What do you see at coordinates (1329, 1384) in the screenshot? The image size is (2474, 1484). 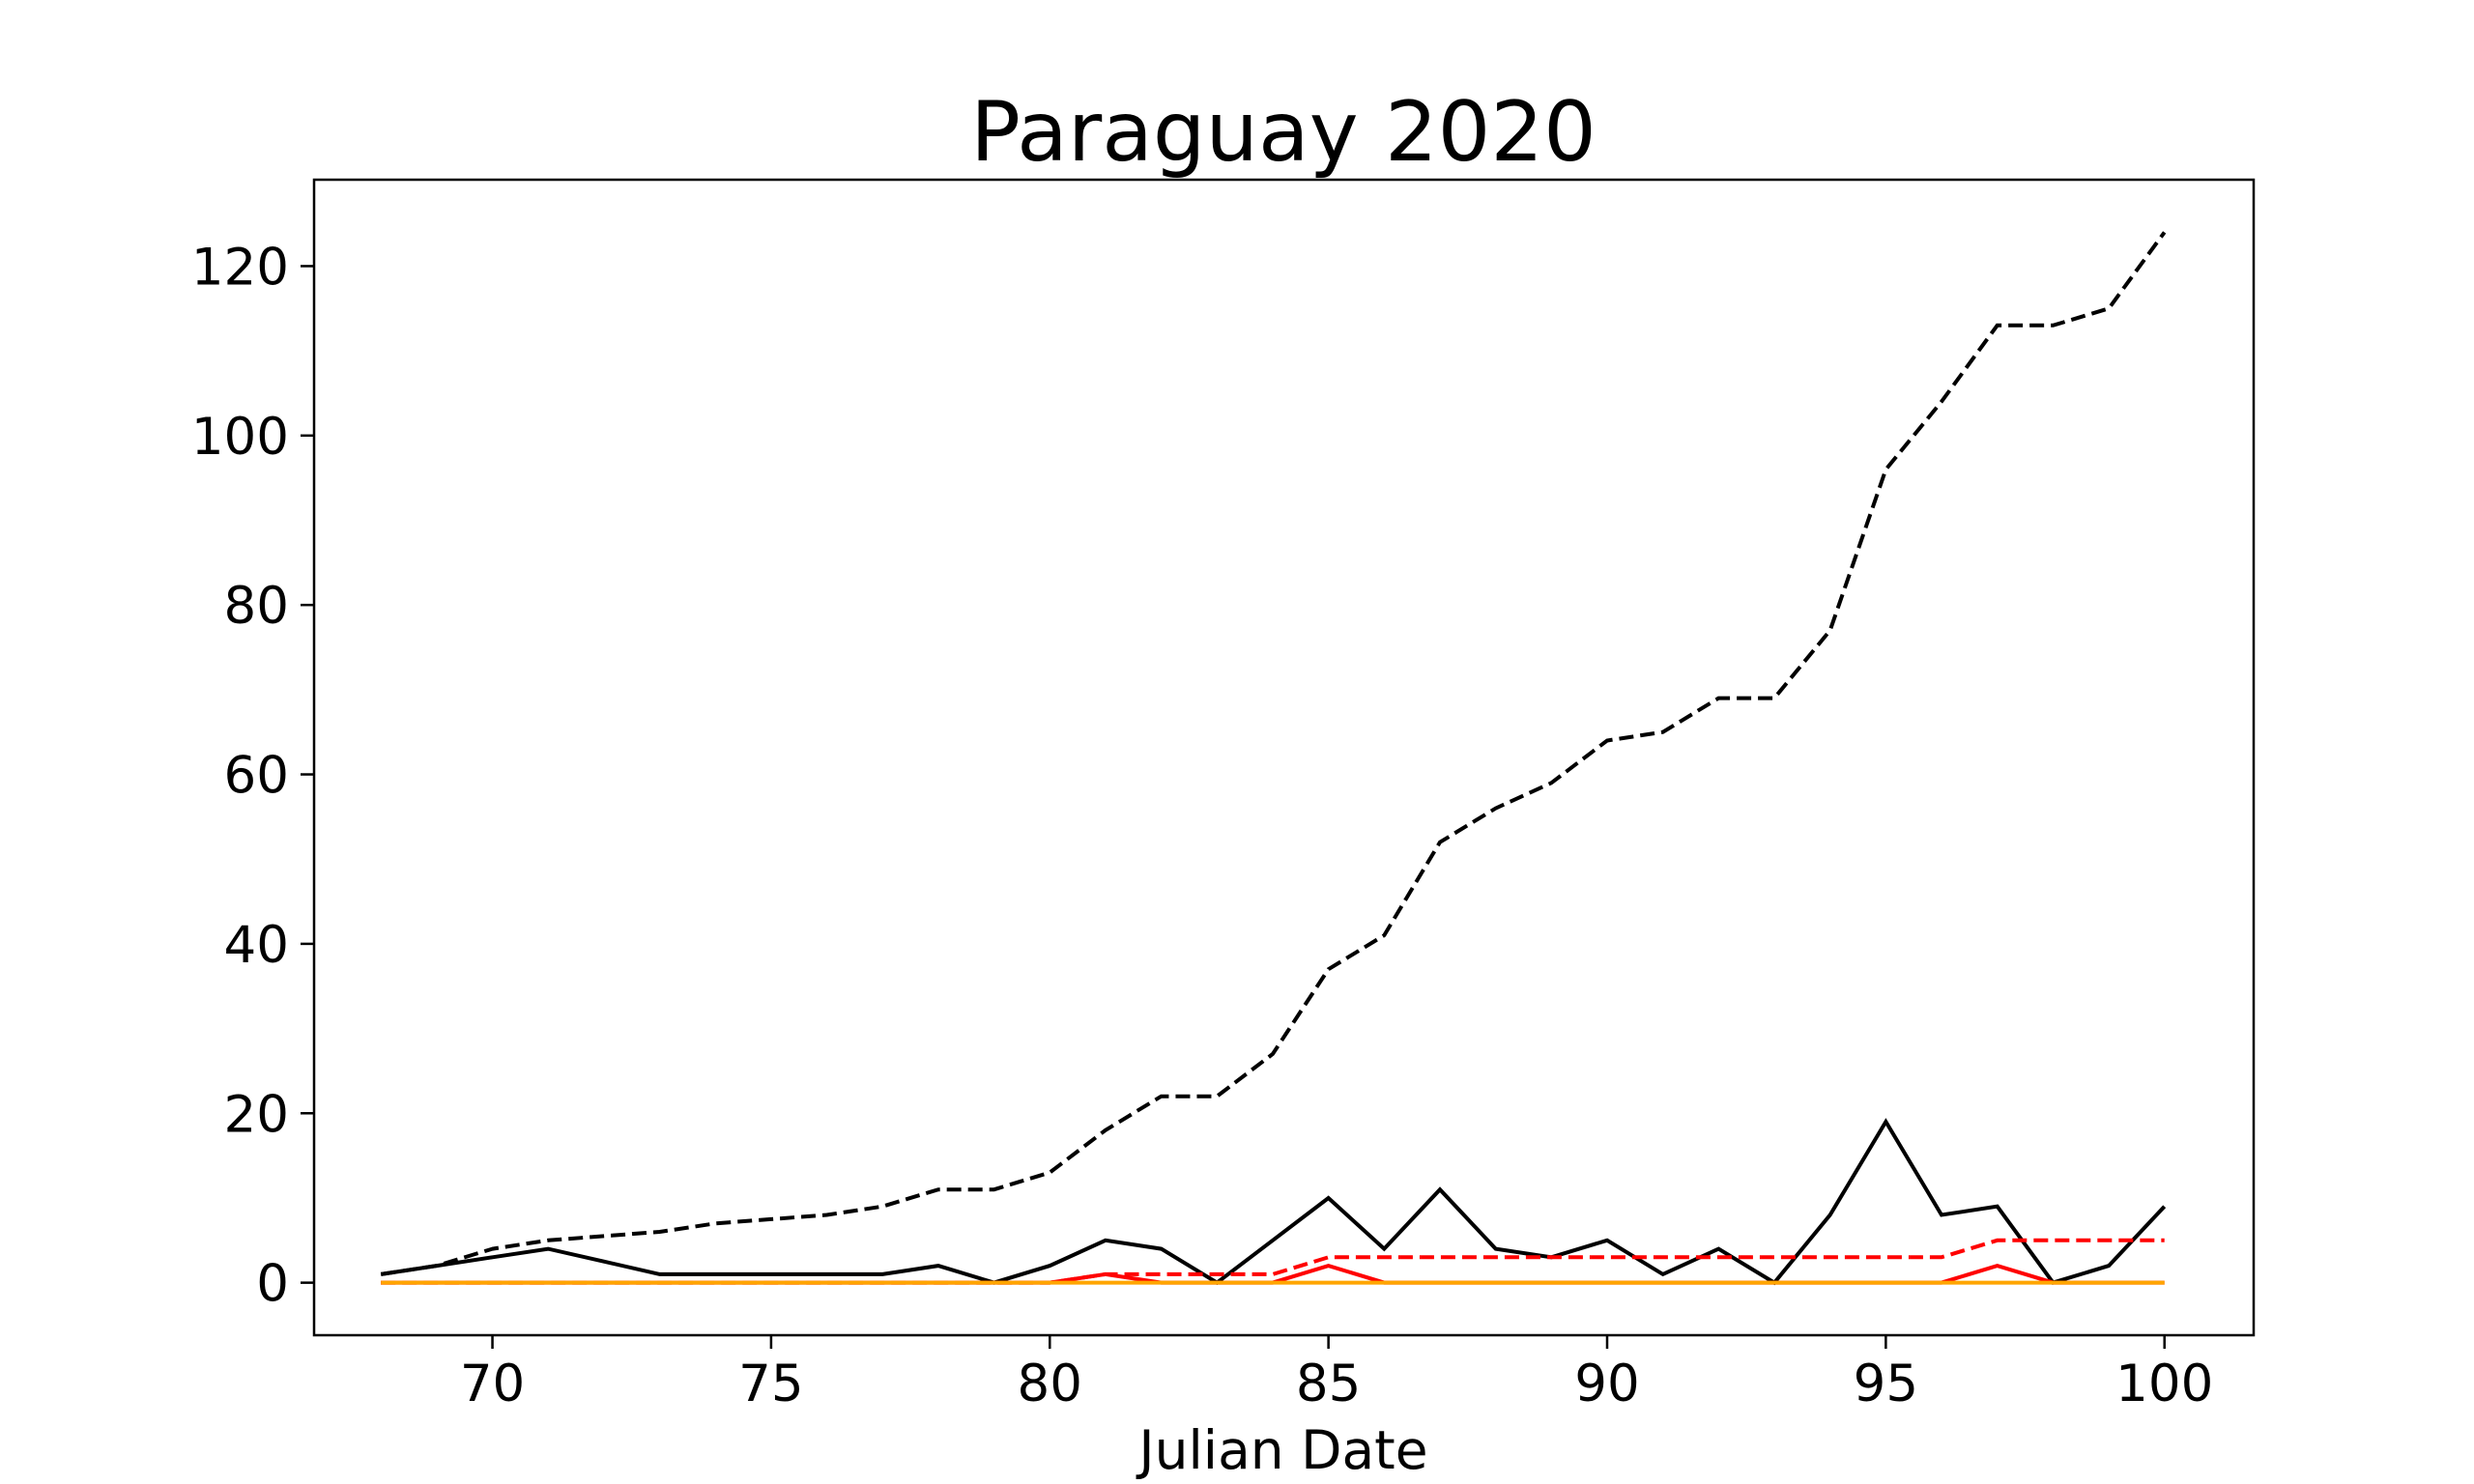 I see `x-tick-label: 85` at bounding box center [1329, 1384].